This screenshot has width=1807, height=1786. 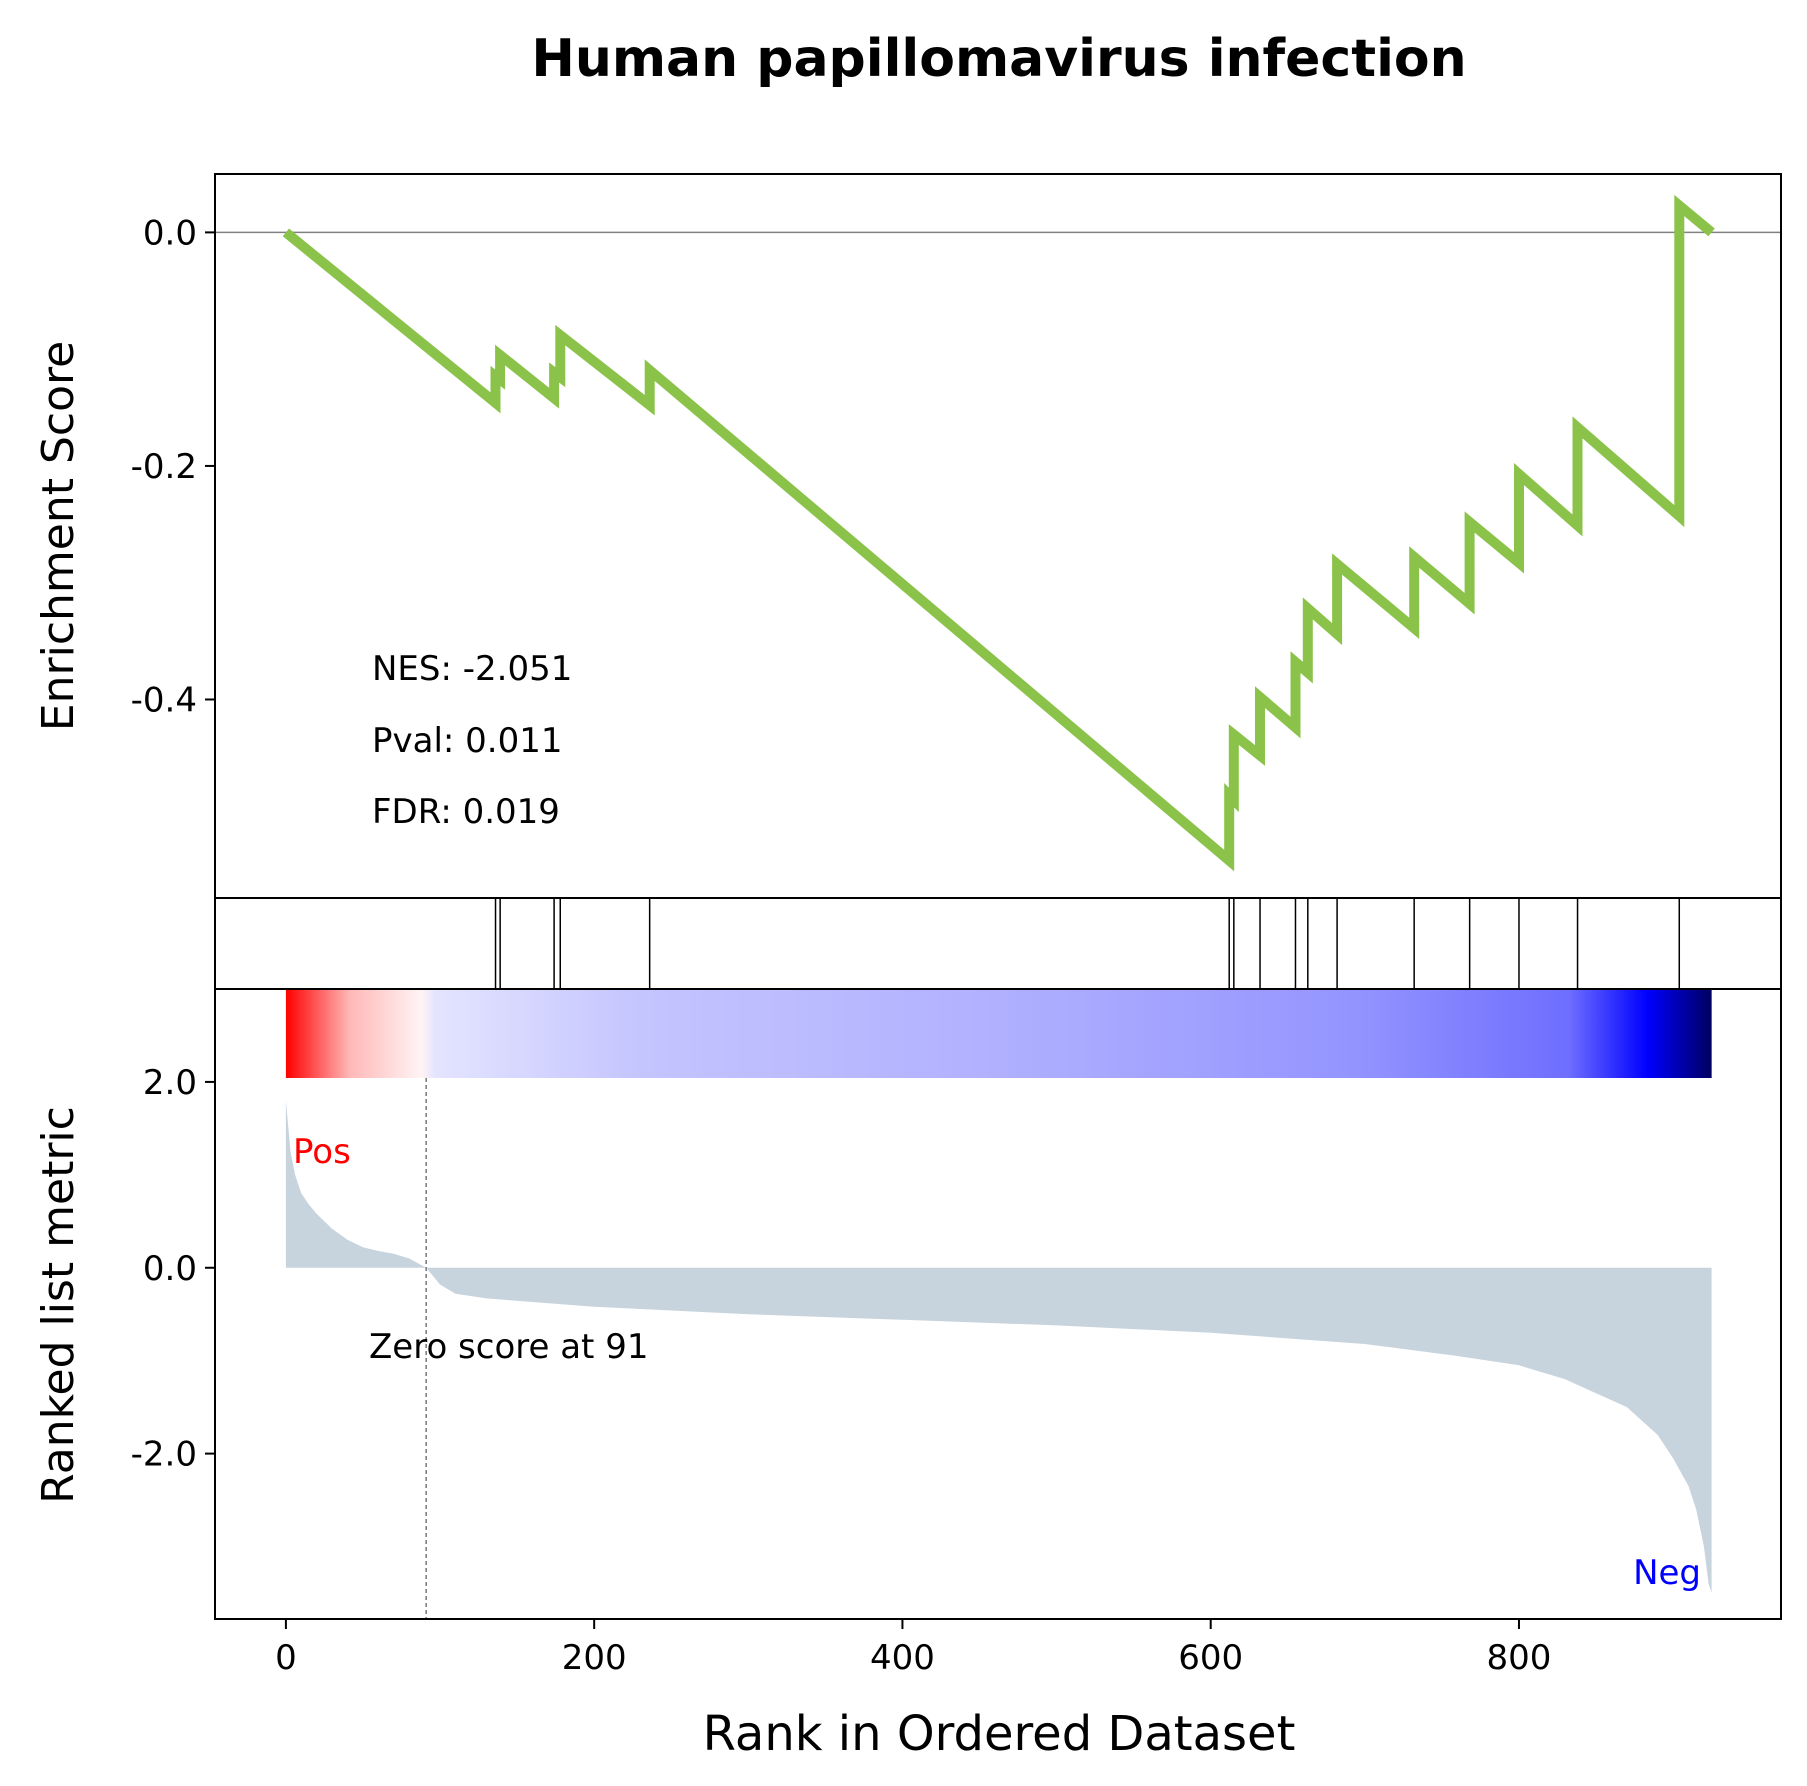 I want to click on x-tick-label: 0, so click(x=286, y=1658).